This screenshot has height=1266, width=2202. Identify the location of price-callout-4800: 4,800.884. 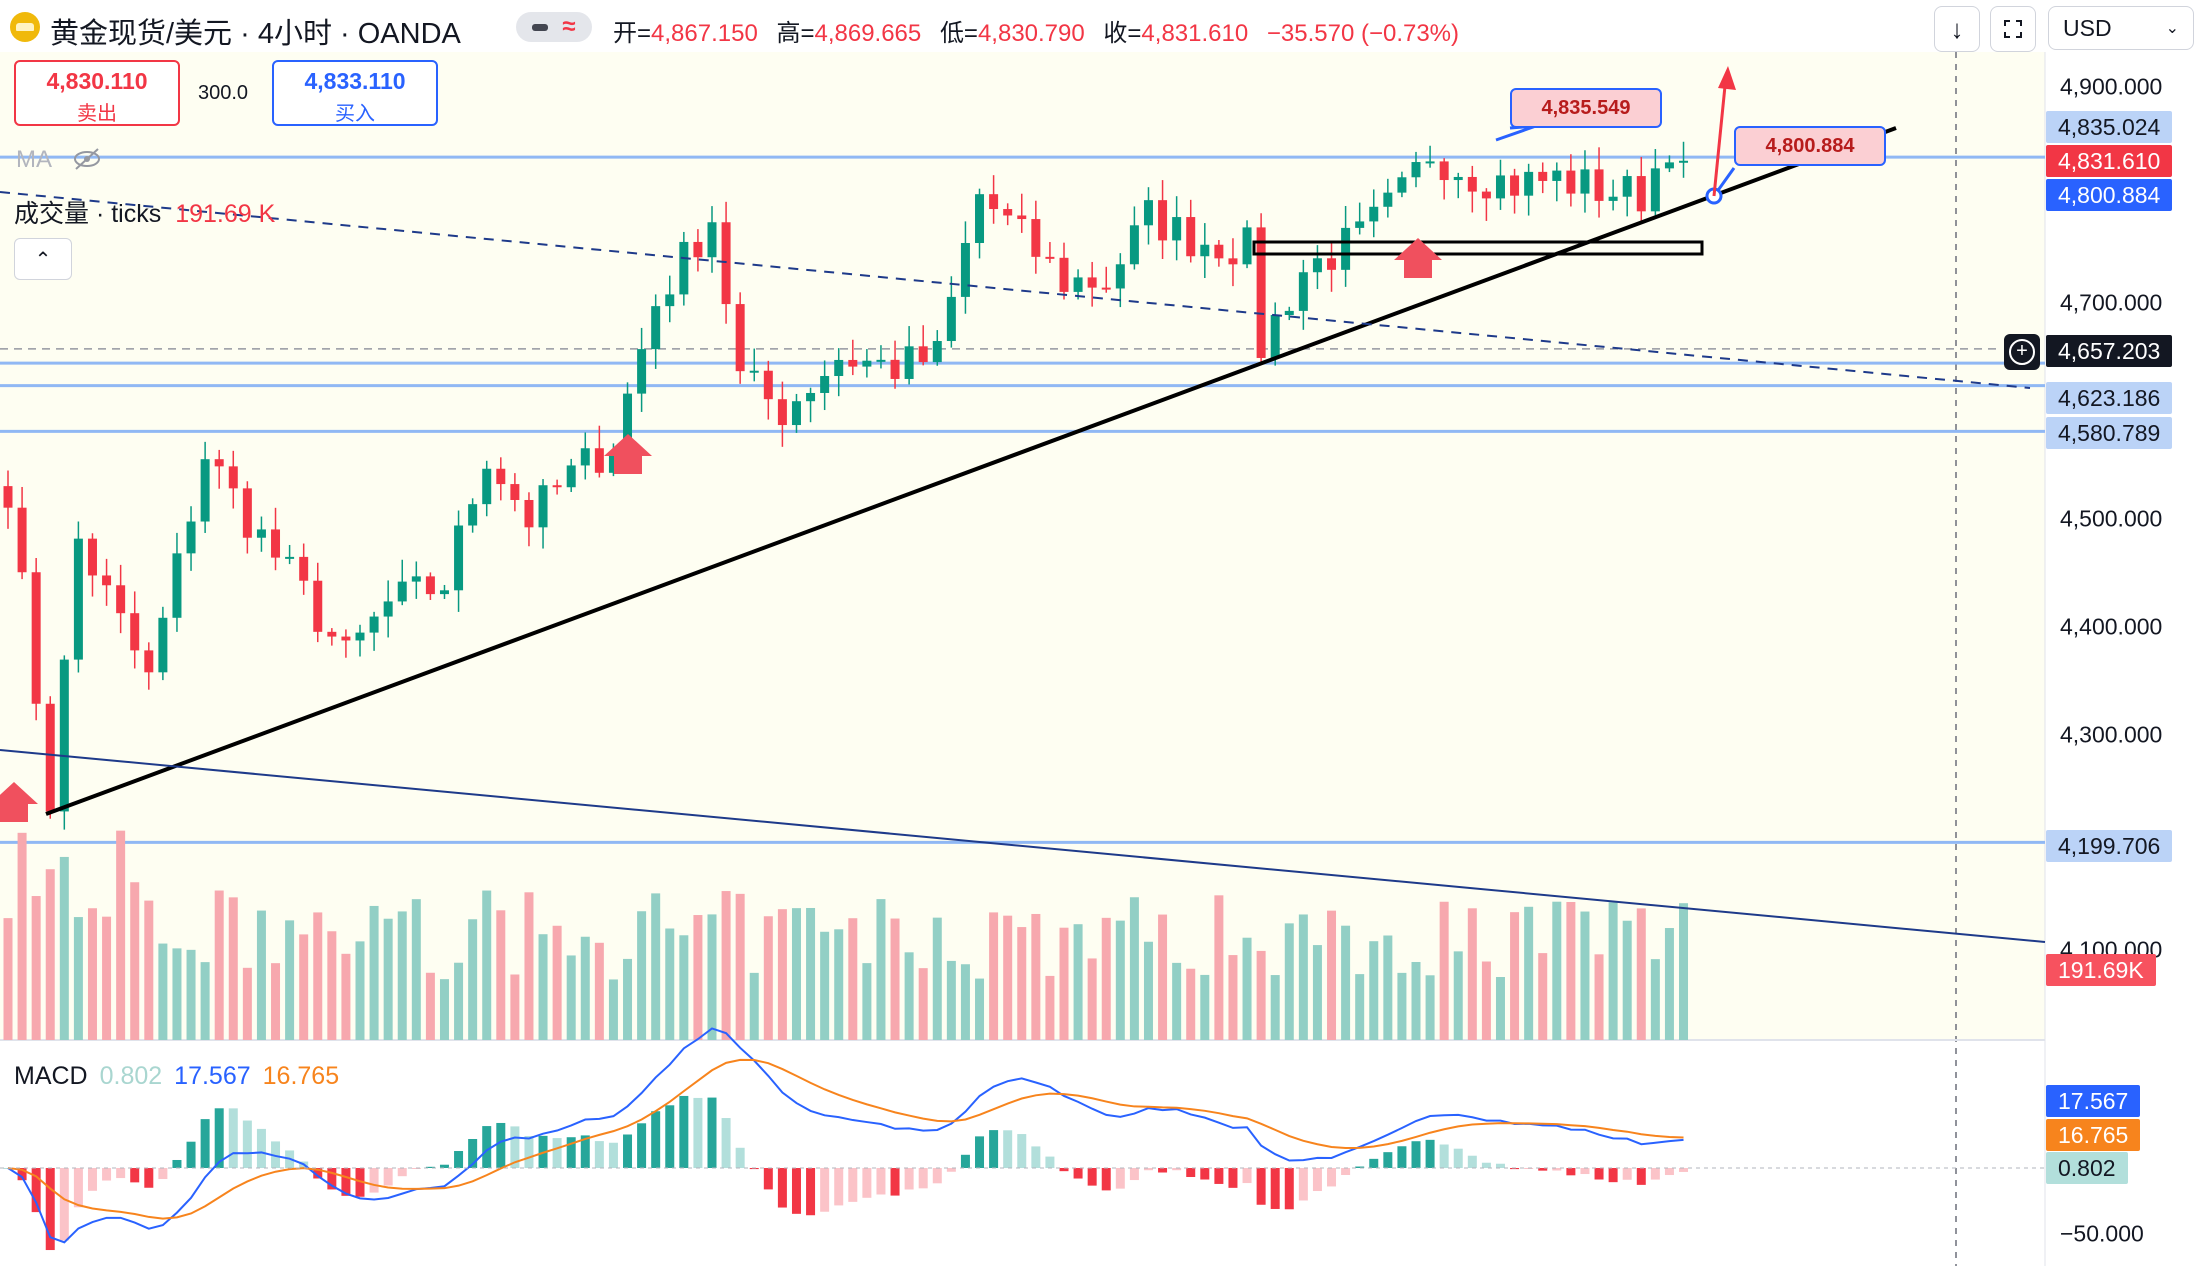
(1810, 146).